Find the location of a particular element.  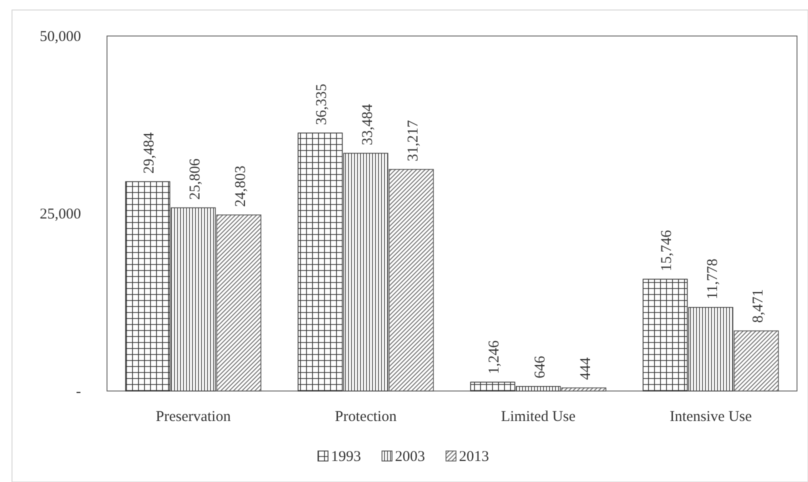

data-label: 1,246 is located at coordinates (494, 357).